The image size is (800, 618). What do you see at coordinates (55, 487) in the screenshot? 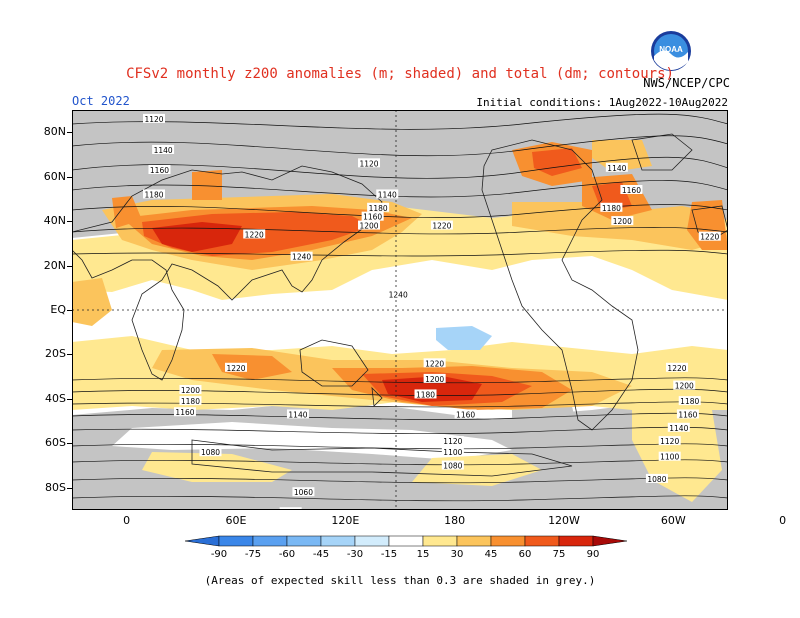
I see `latitude-label: 80S` at bounding box center [55, 487].